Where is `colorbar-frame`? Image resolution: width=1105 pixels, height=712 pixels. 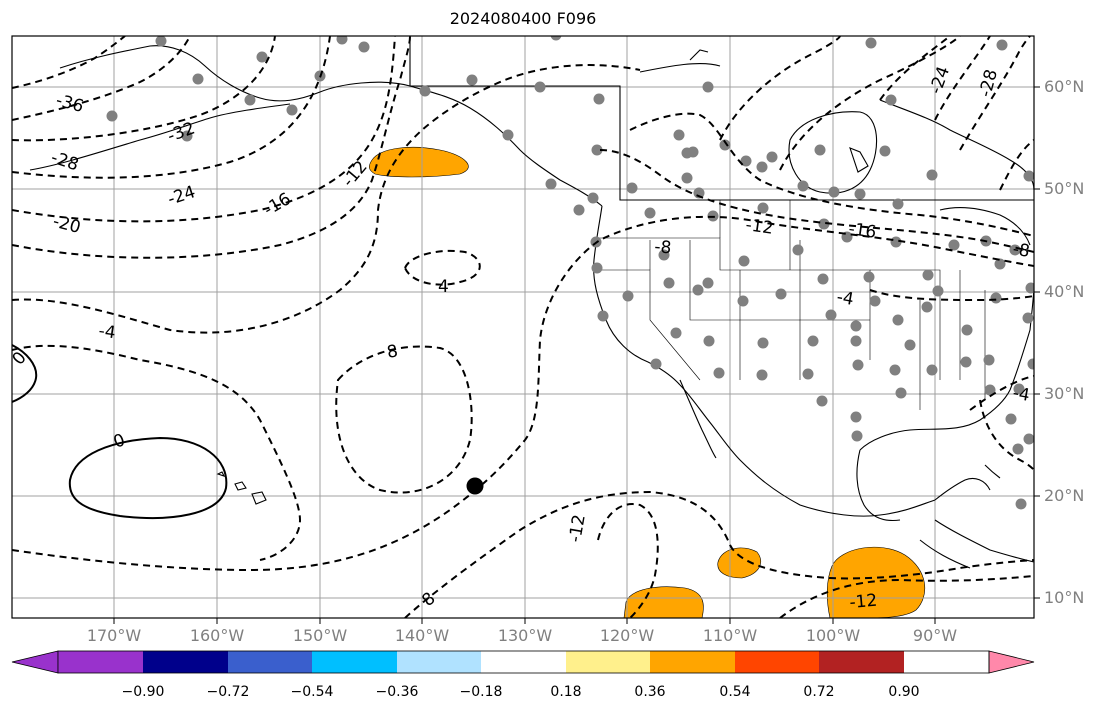
colorbar-frame is located at coordinates (523, 662).